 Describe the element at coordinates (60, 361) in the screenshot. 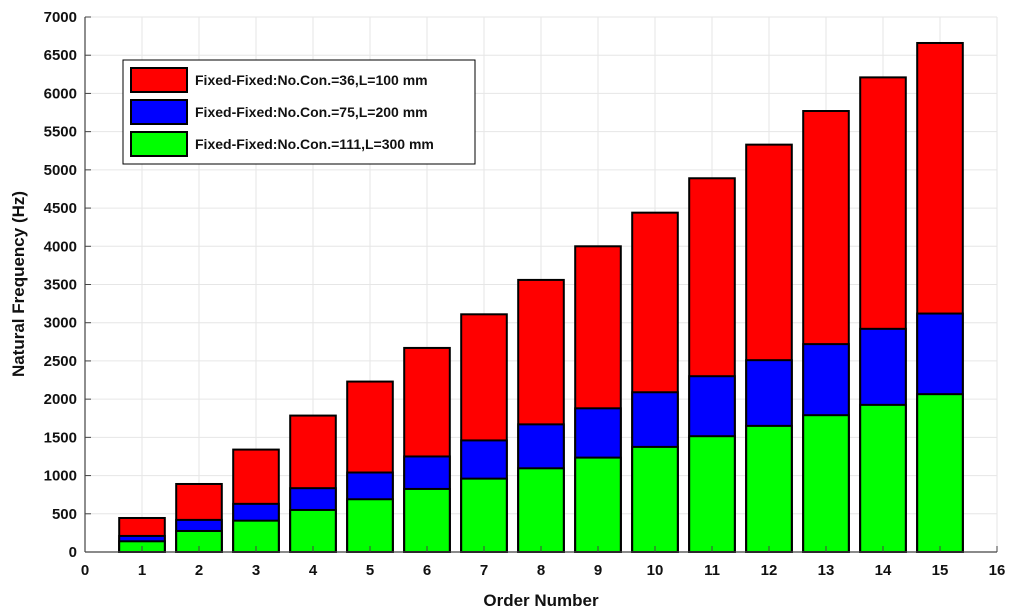

I see `y-tick-label: 2500` at that location.